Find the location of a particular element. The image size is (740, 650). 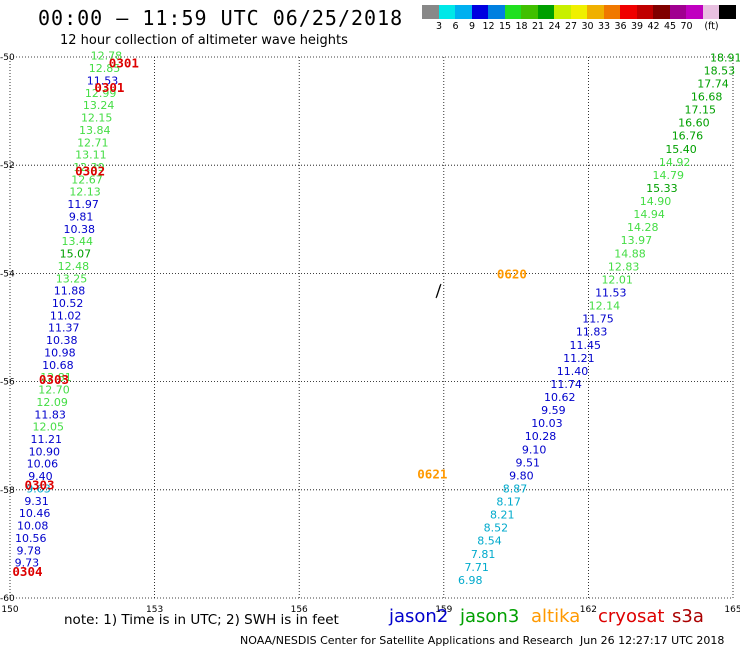

swh-value: 13.11 is located at coordinates (91, 155).